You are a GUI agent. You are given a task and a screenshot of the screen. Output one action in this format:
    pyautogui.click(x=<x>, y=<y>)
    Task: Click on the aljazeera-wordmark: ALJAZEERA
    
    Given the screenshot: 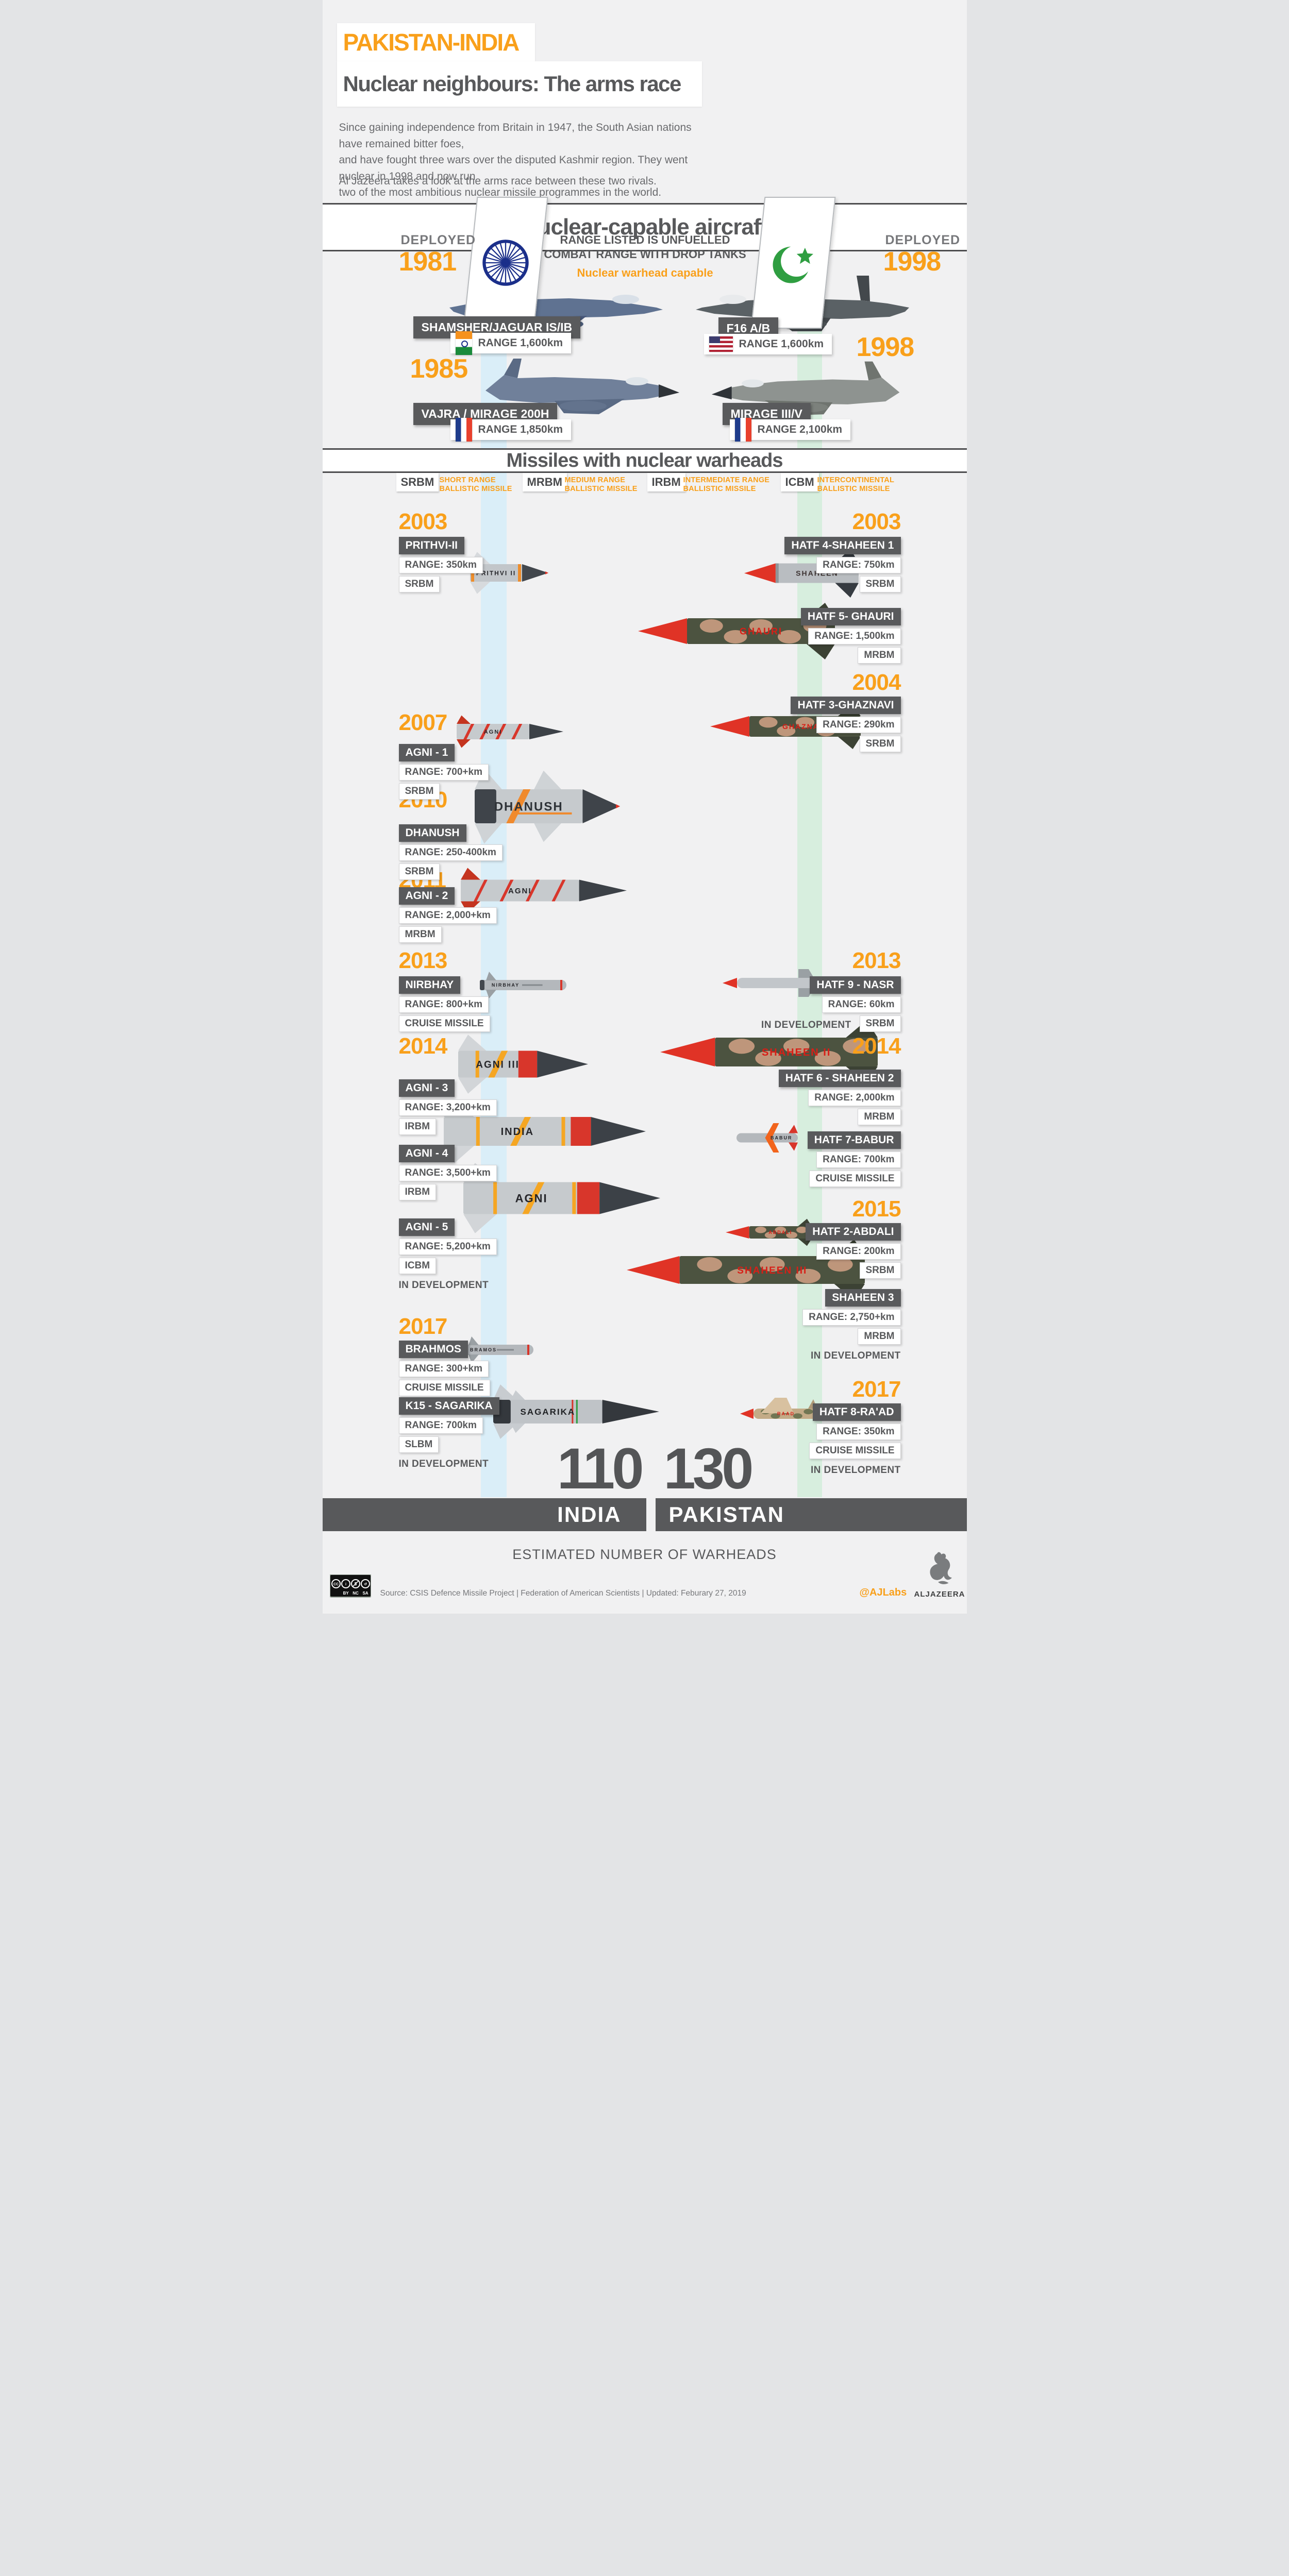 What is the action you would take?
    pyautogui.click(x=939, y=1594)
    